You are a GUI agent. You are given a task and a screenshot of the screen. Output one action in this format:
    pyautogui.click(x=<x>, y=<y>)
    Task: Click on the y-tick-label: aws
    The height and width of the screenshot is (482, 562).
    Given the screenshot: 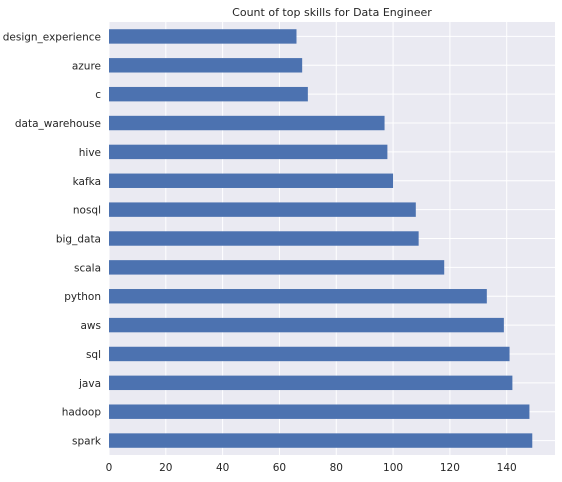 What is the action you would take?
    pyautogui.click(x=91, y=326)
    